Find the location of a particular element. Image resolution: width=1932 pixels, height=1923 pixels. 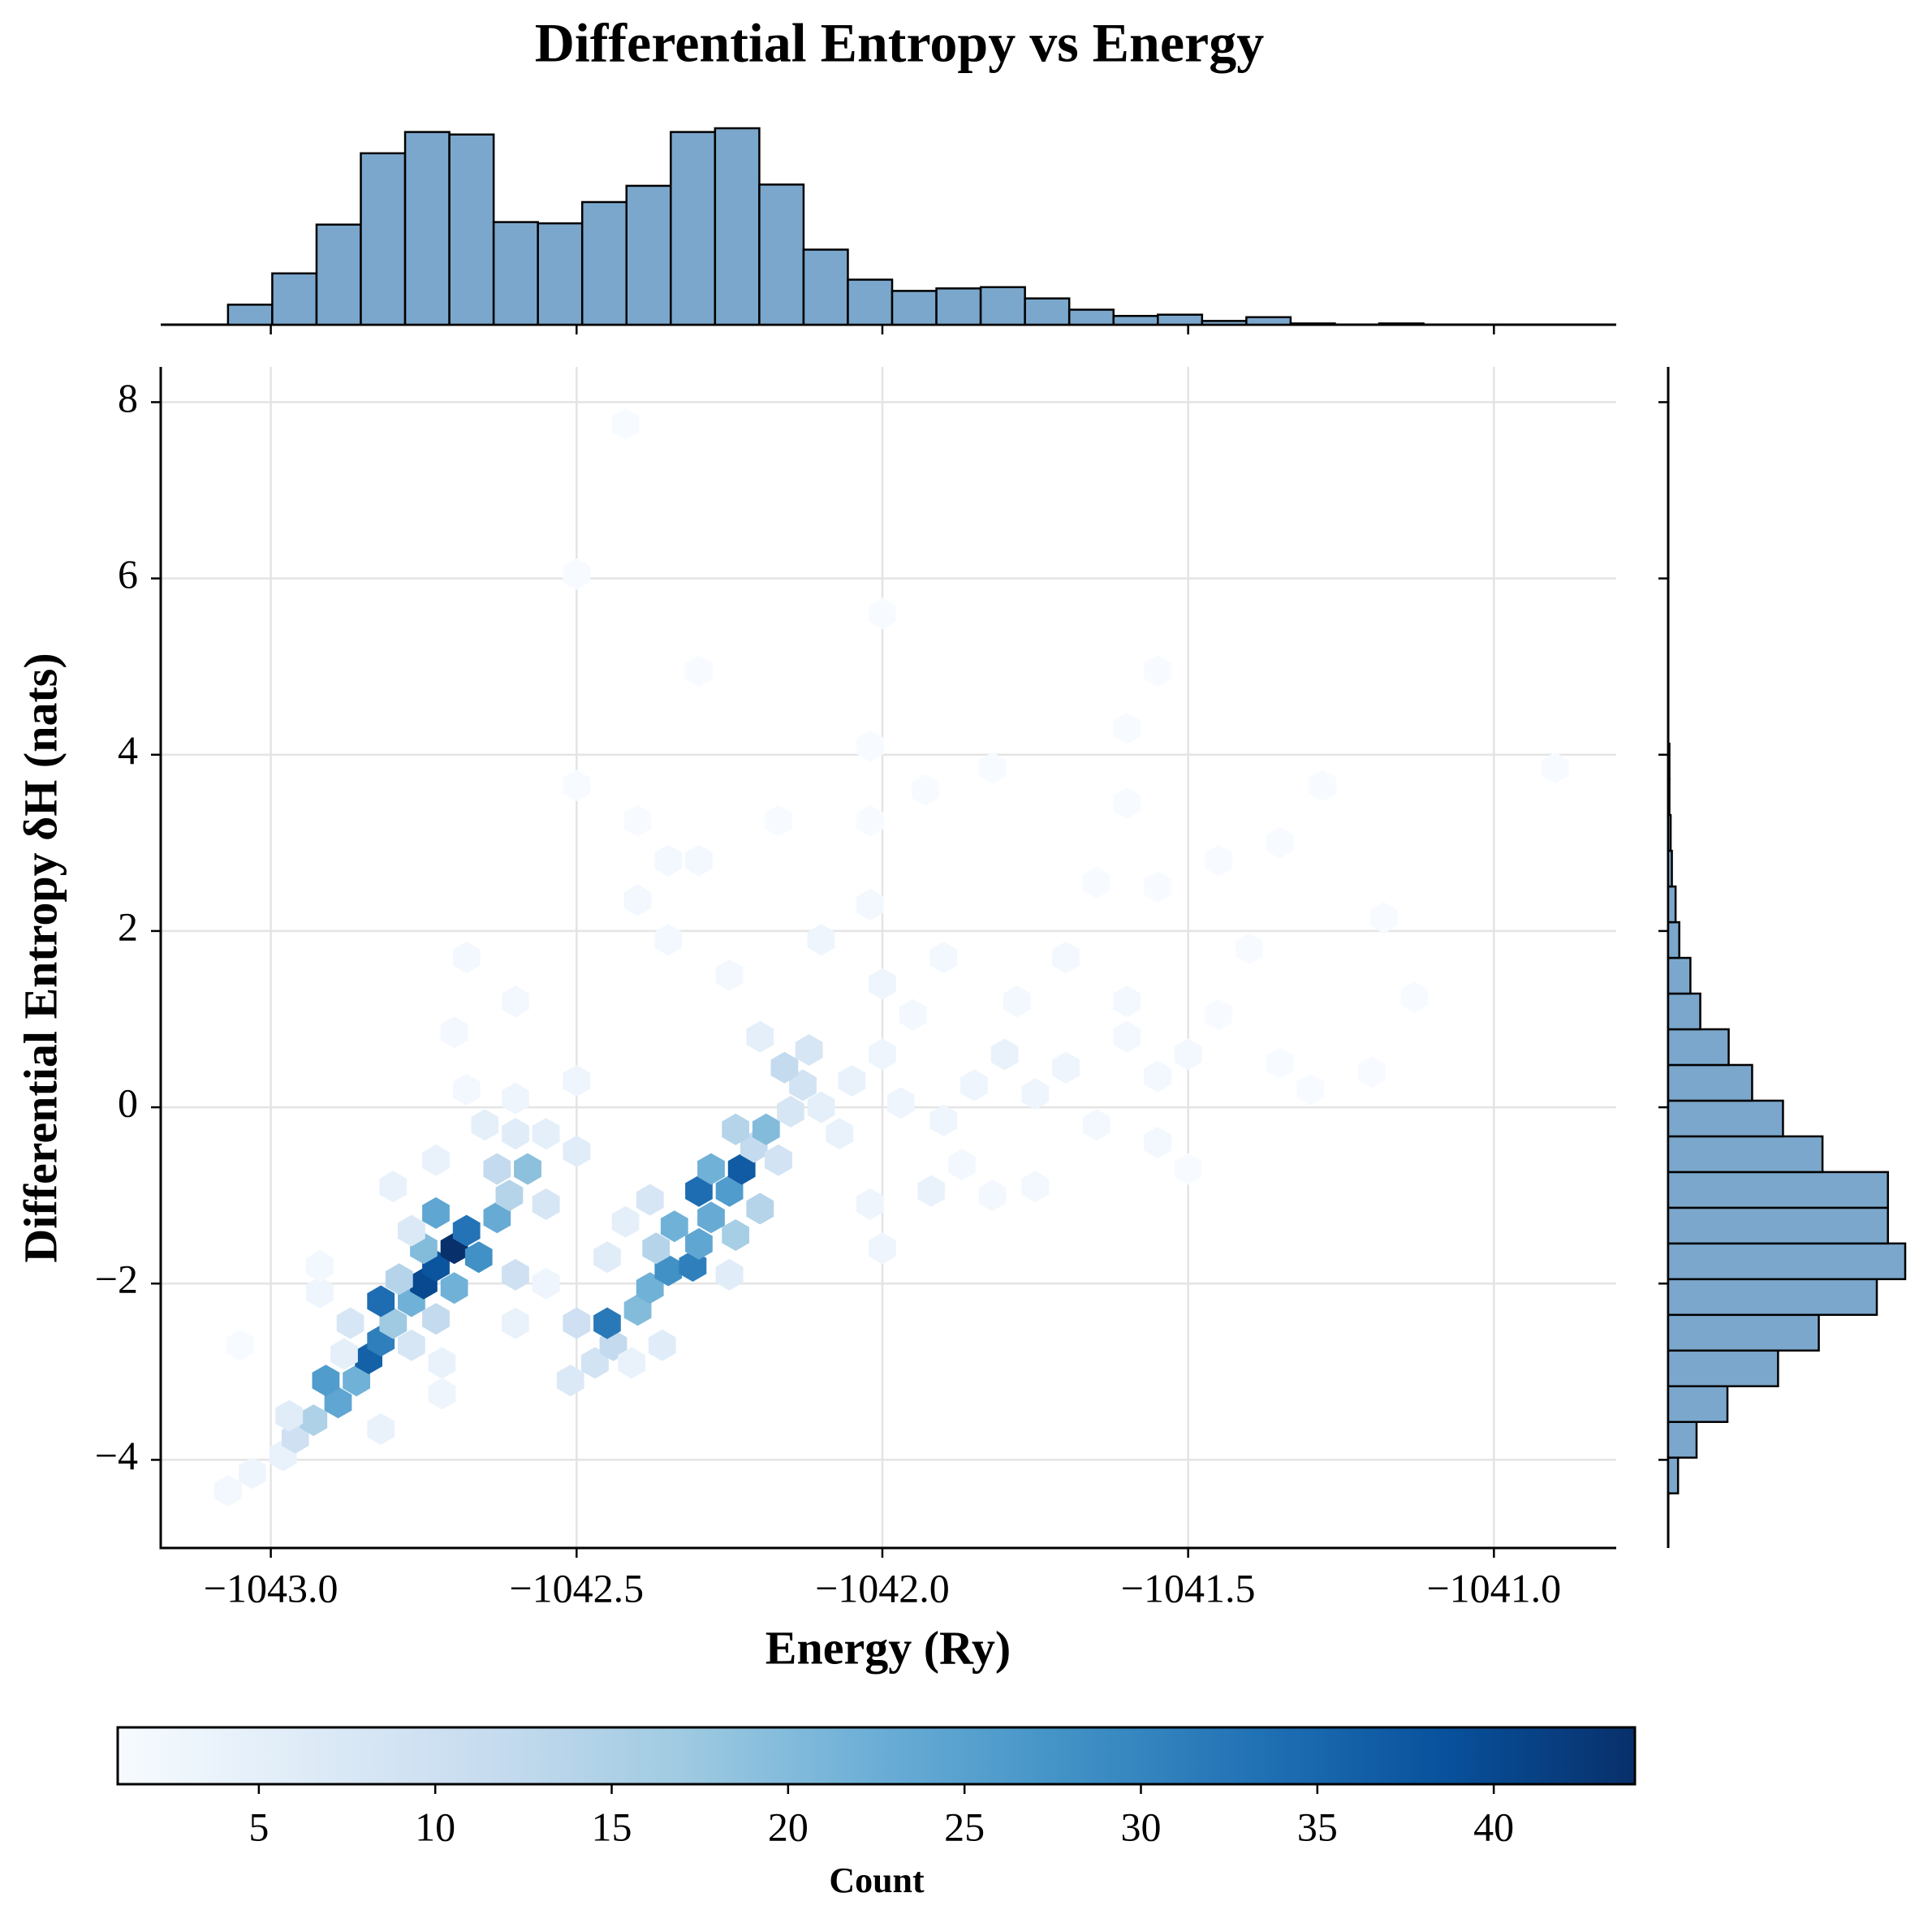

colorbar-tick-label: 20 is located at coordinates (788, 1826).